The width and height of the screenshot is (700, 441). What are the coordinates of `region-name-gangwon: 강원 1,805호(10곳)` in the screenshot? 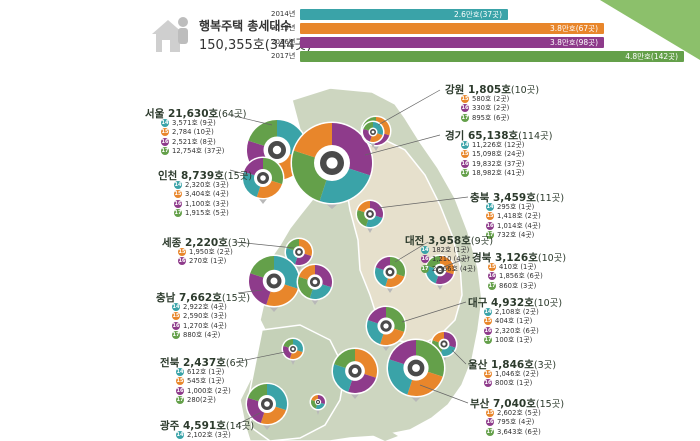 It's located at (492, 89).